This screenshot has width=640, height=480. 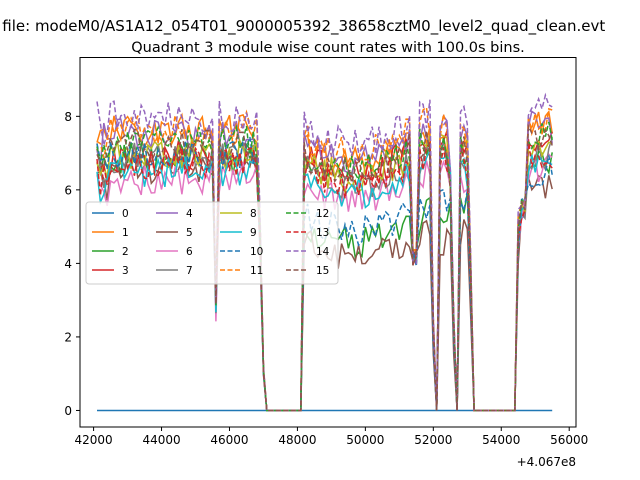 I want to click on x-axis: 42000 44000 46000 48000 50000 52000 54000 56000, so click(x=331, y=437).